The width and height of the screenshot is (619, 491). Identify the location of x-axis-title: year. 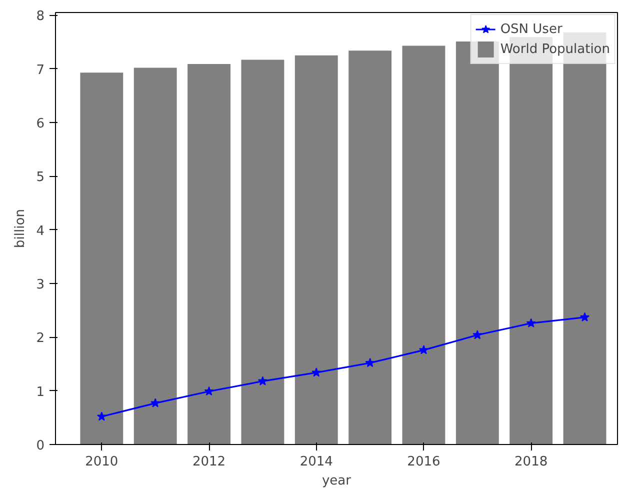
(337, 481).